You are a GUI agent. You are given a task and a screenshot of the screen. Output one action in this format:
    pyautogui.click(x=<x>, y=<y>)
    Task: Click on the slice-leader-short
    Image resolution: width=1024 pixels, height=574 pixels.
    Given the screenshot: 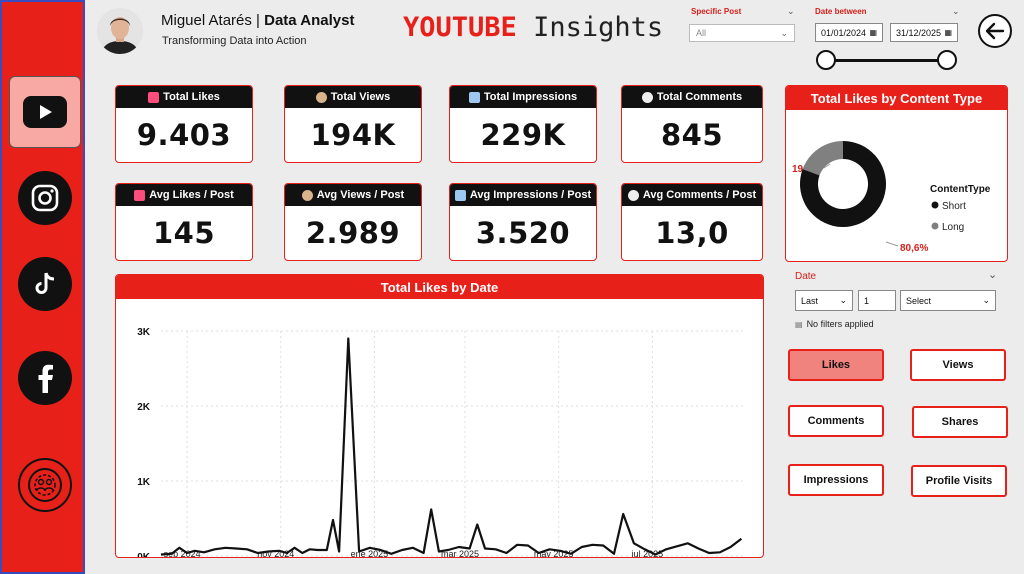 What is the action you would take?
    pyautogui.click(x=892, y=244)
    